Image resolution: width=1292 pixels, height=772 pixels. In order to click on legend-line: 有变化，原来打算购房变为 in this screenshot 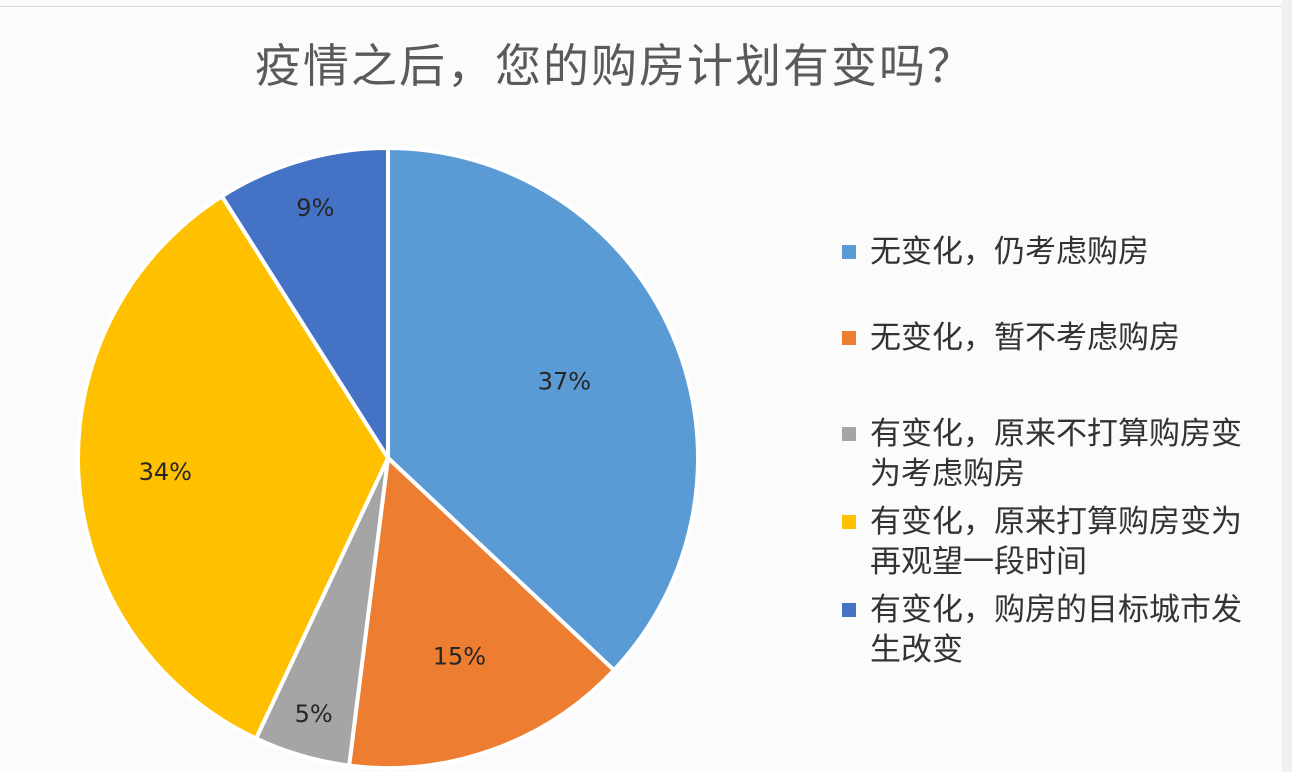, I will do `click(1056, 522)`.